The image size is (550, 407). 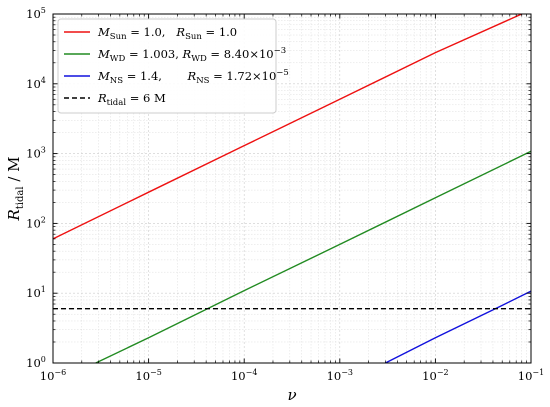 What do you see at coordinates (531, 375) in the screenshot?
I see `x-tick-label: 10⁻¹` at bounding box center [531, 375].